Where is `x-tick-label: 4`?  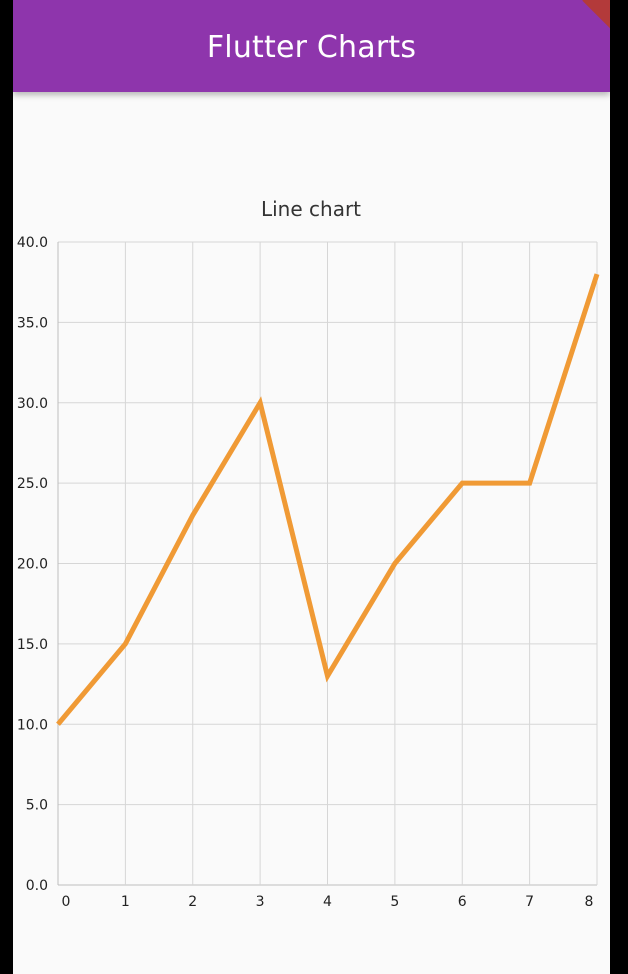
x-tick-label: 4 is located at coordinates (327, 902).